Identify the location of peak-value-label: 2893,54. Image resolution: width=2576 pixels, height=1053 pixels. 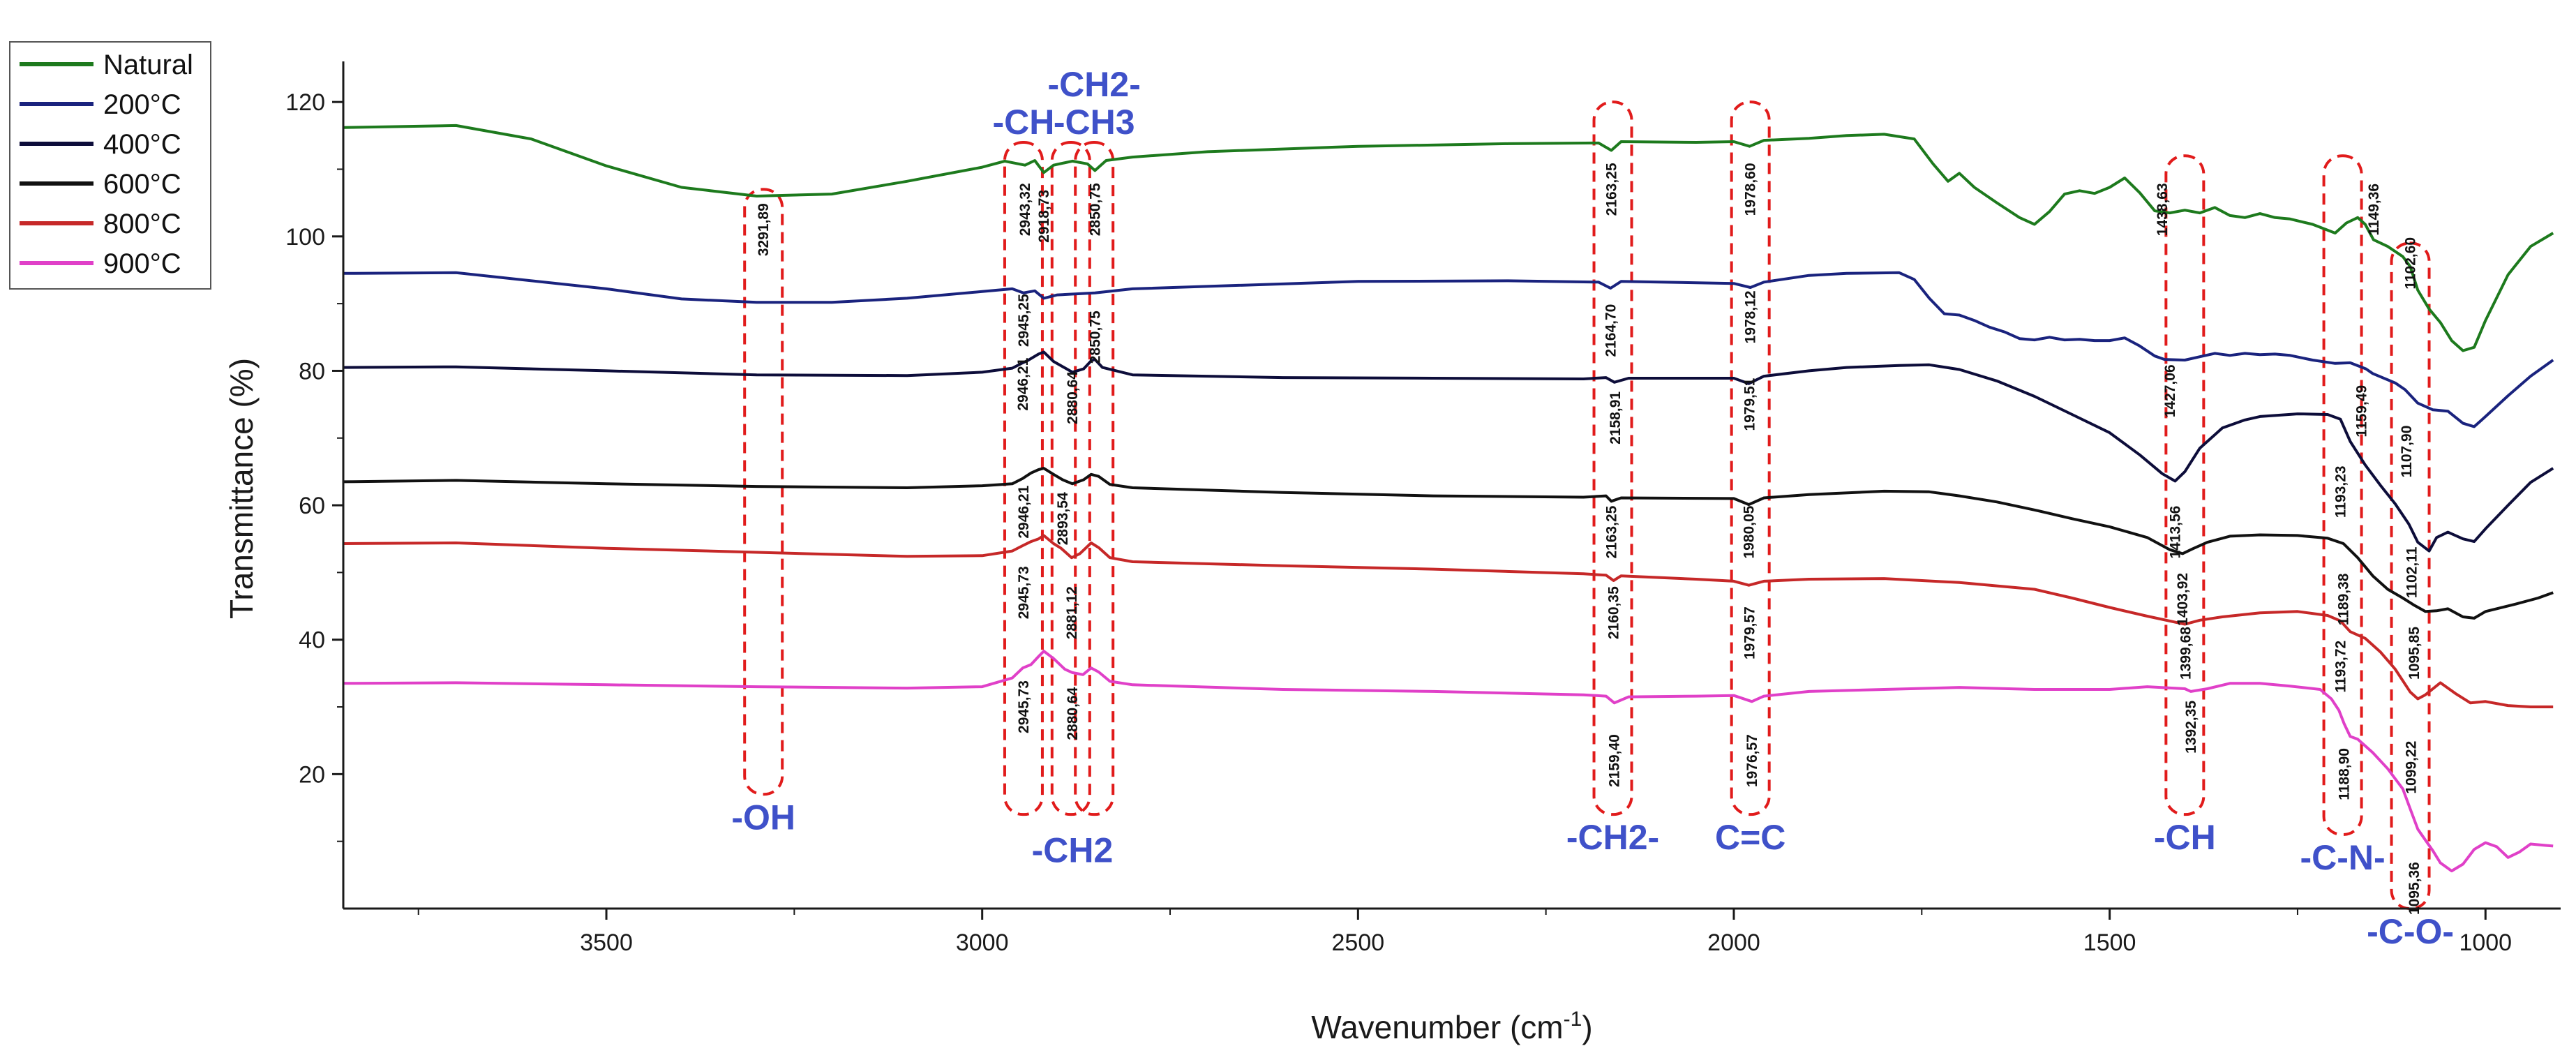
(1063, 518).